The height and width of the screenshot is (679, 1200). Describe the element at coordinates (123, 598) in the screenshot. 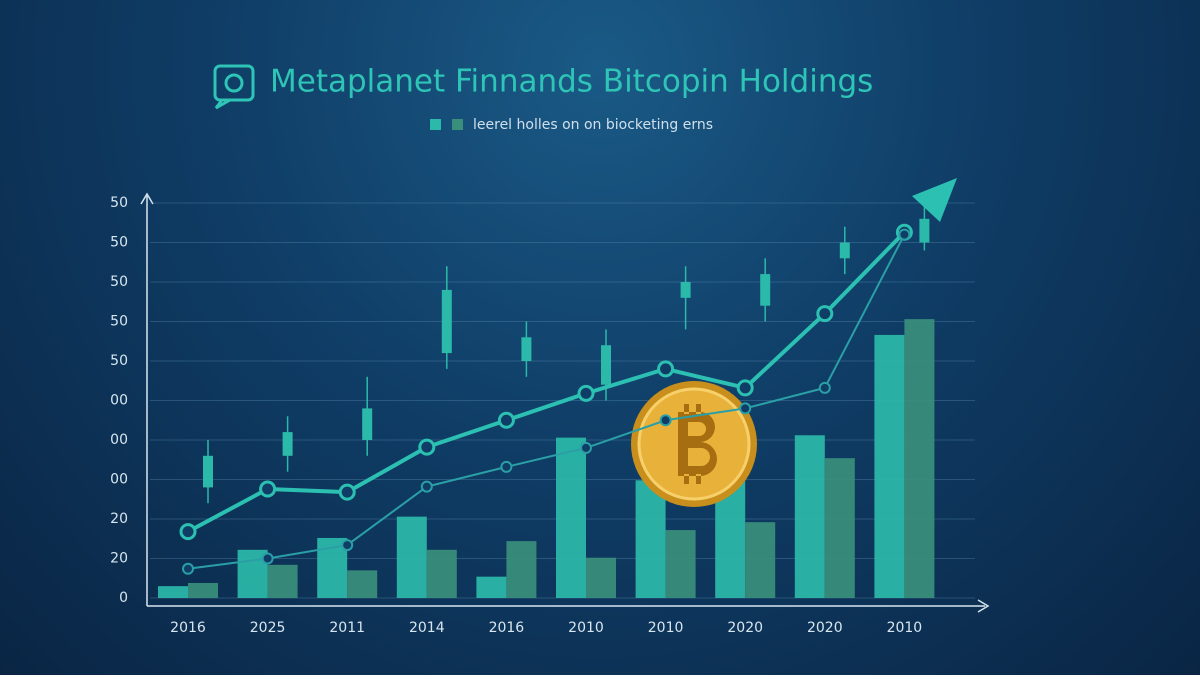

I see `y-tick-label: 0` at that location.